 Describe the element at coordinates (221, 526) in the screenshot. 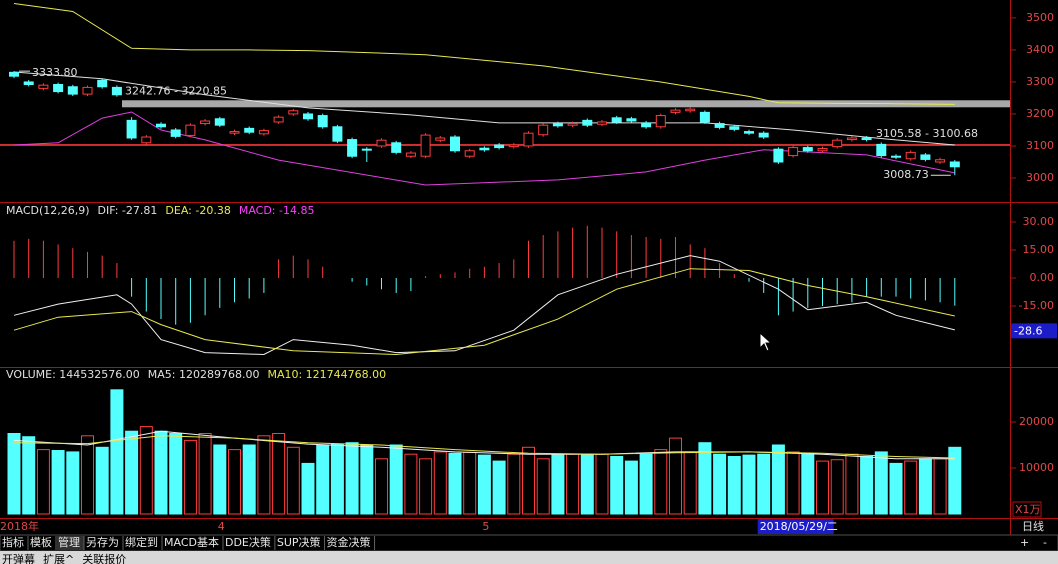

I see `x-tick-label: 4` at that location.